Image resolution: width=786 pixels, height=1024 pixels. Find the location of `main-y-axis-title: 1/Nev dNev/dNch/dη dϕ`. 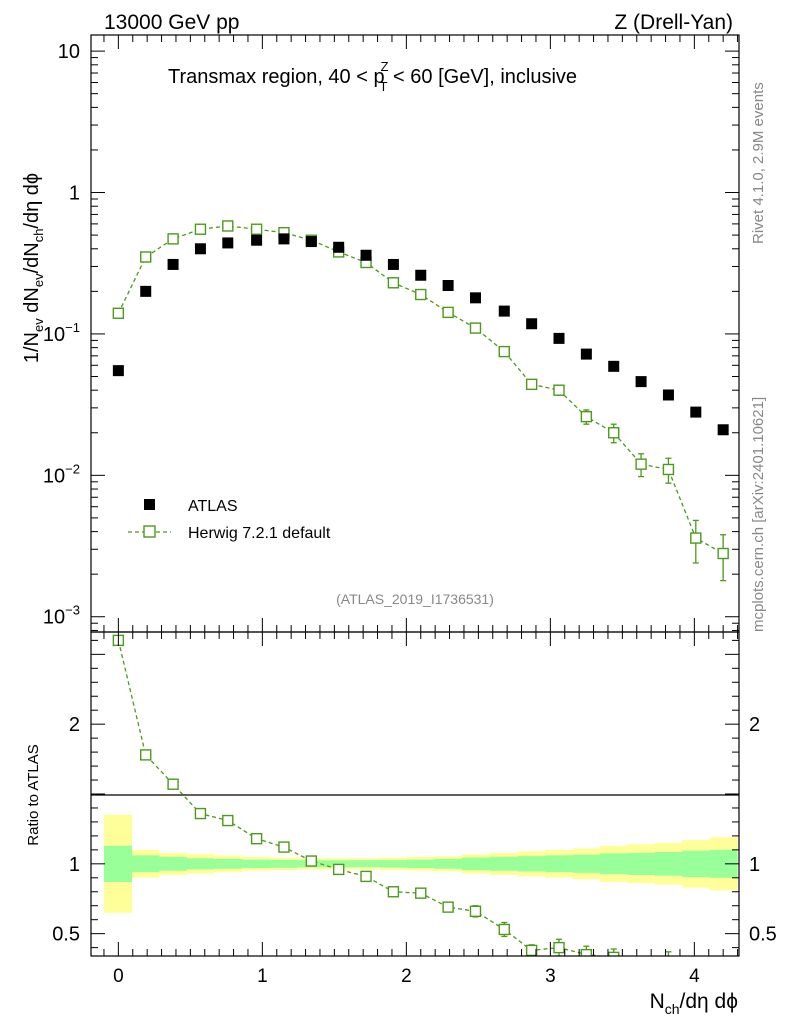

main-y-axis-title: 1/Nev dNev/dNch/dη dϕ is located at coordinates (33, 268).